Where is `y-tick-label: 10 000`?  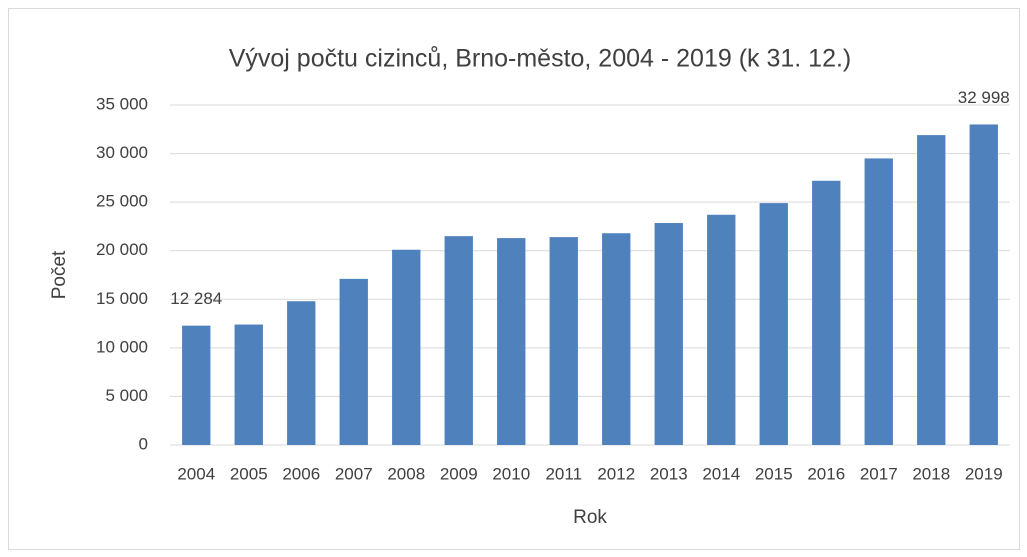 y-tick-label: 10 000 is located at coordinates (122, 346).